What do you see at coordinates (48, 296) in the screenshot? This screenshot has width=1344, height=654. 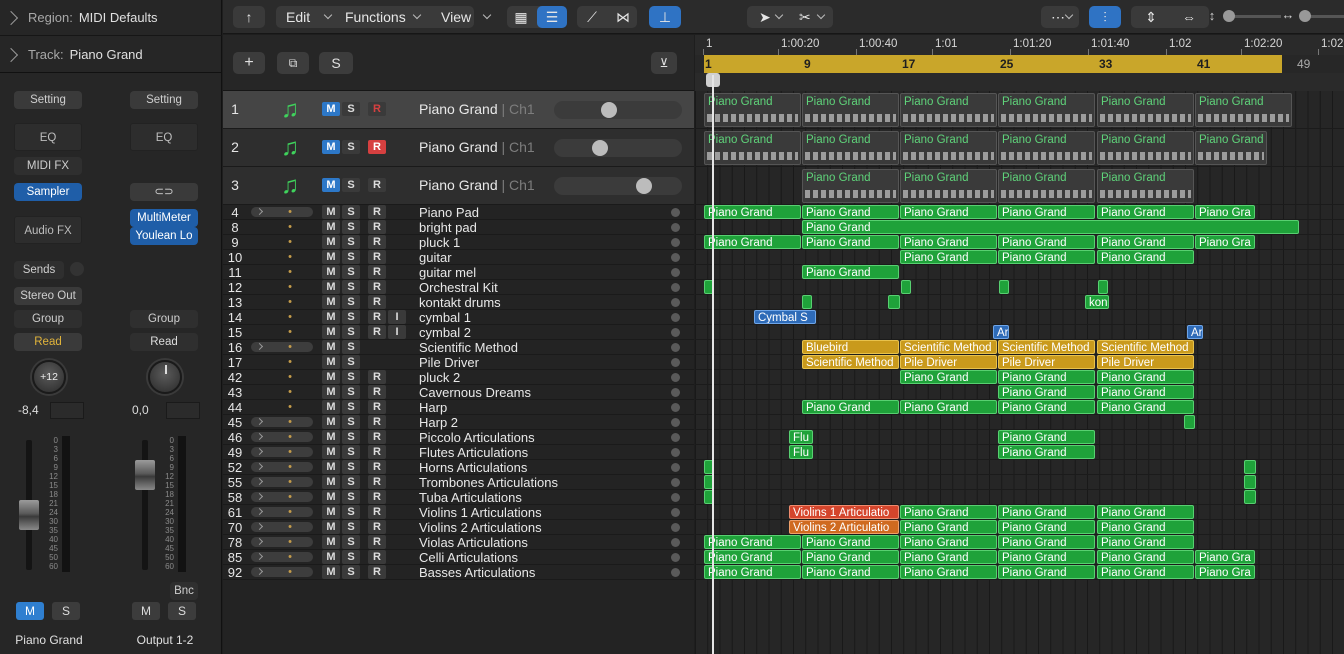 I see `output-slot: Stereo Out` at bounding box center [48, 296].